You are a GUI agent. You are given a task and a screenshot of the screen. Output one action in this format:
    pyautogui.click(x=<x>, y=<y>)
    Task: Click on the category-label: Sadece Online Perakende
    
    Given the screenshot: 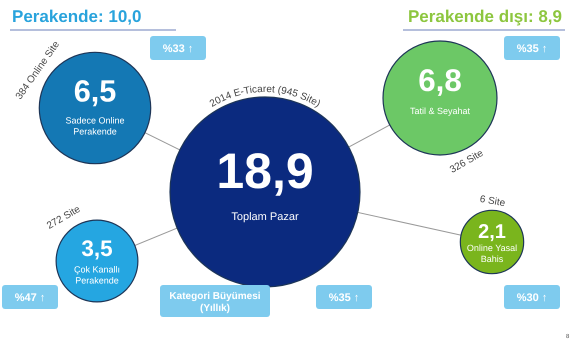 What is the action you would take?
    pyautogui.click(x=95, y=126)
    